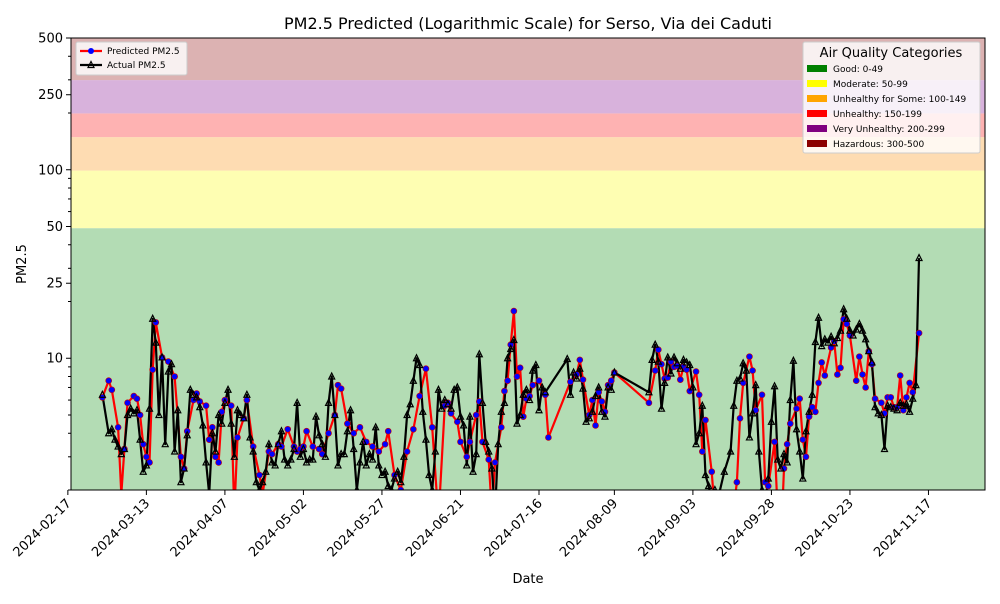 The image size is (1000, 604). What do you see at coordinates (91, 51) in the screenshot?
I see `legend-swatch-marker` at bounding box center [91, 51].